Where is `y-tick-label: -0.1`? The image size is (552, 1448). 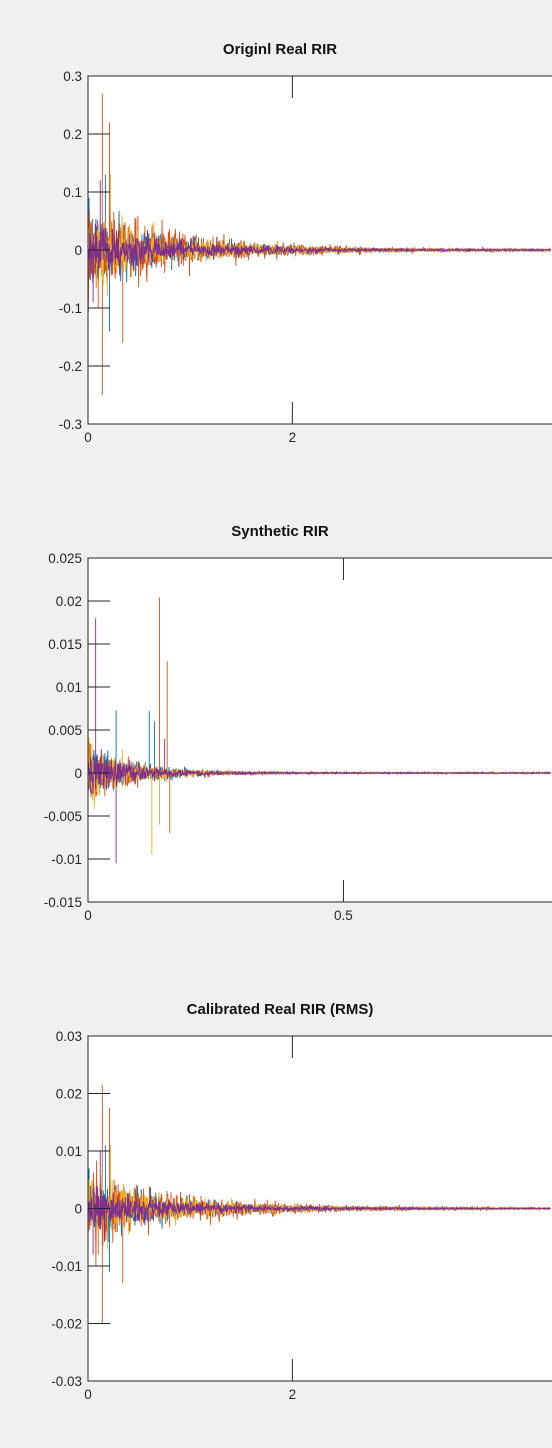 y-tick-label: -0.1 is located at coordinates (70, 308).